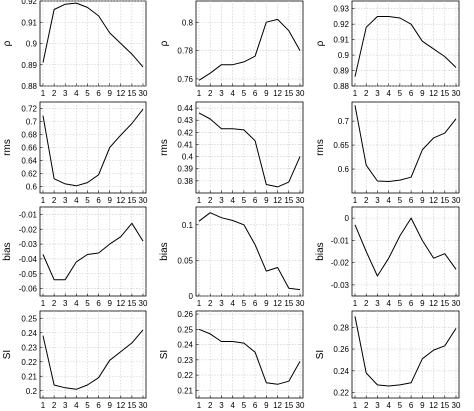 This screenshot has width=474, height=411. What do you see at coordinates (366, 303) in the screenshot?
I see `panel-9-x-tick-label: 2` at bounding box center [366, 303].